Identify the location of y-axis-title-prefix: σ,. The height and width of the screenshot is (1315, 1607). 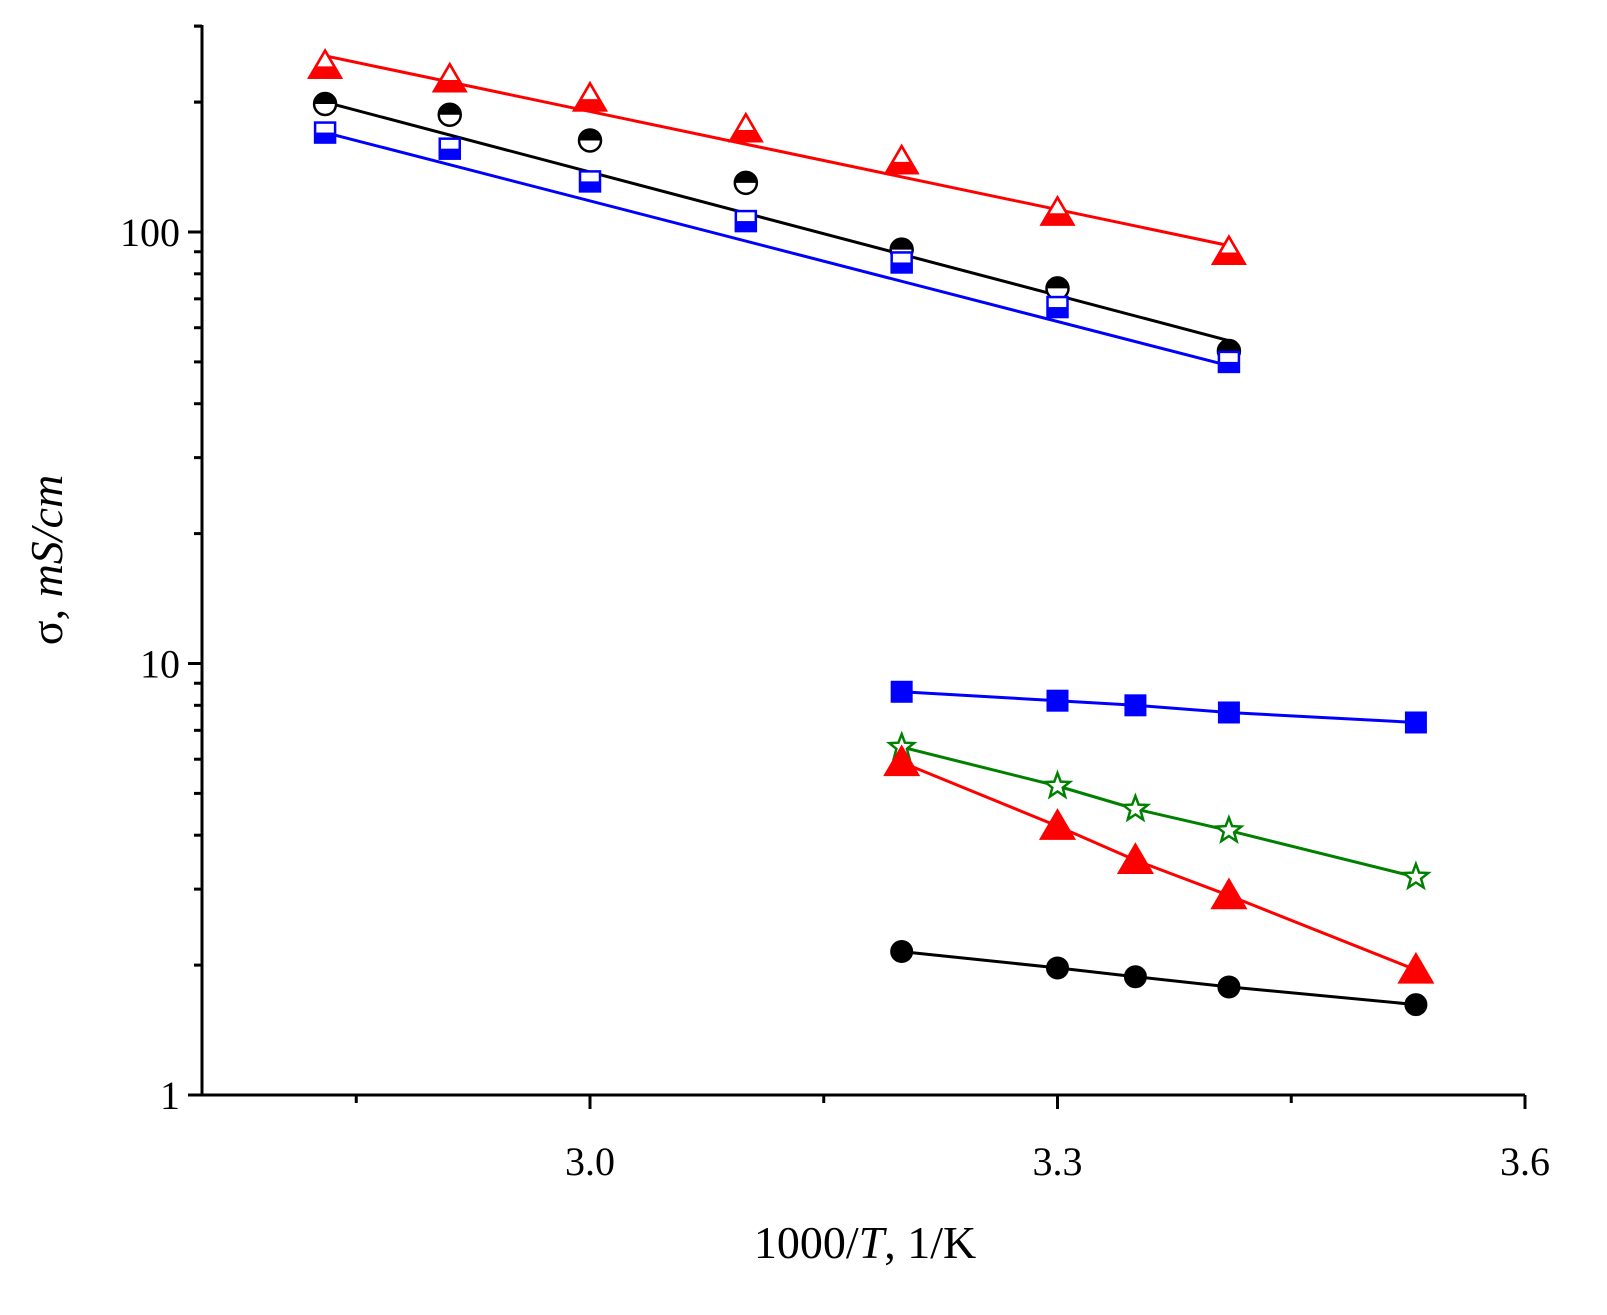
(46, 621).